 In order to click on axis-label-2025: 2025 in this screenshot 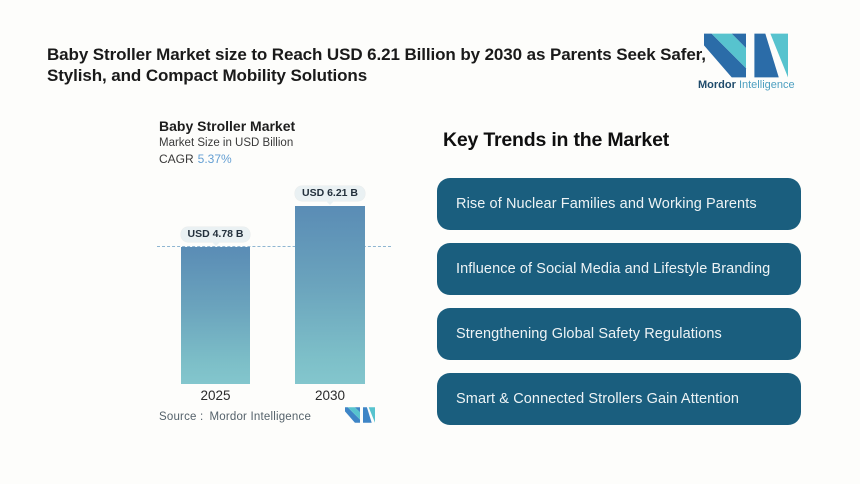, I will do `click(215, 395)`.